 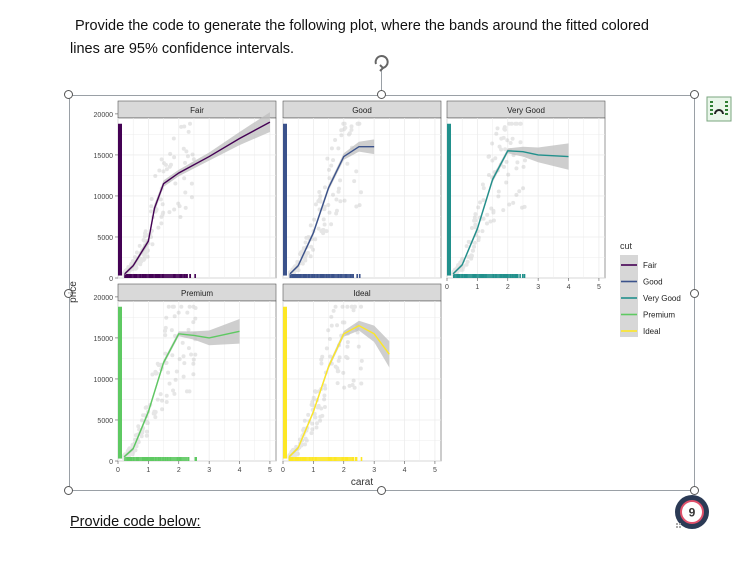 I want to click on facet-strip-label: Fair, so click(x=197, y=110).